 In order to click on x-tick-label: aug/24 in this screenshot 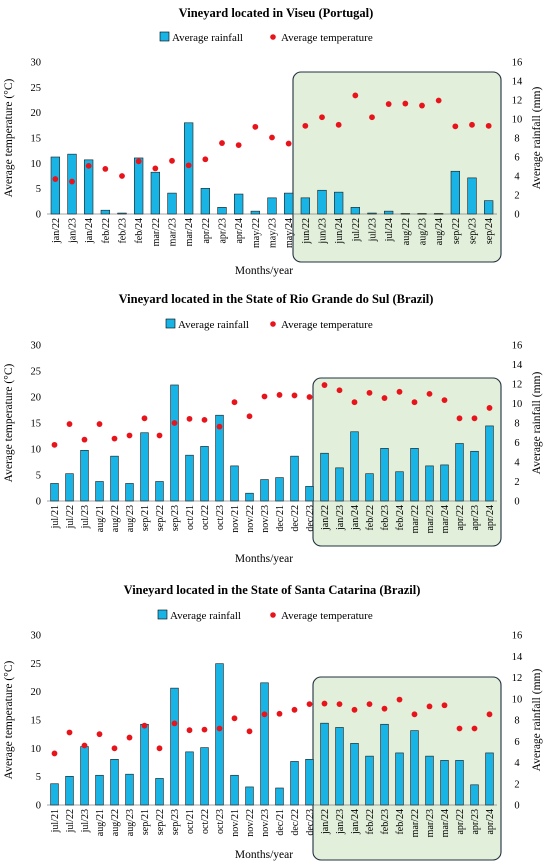, I will do `click(439, 231)`.